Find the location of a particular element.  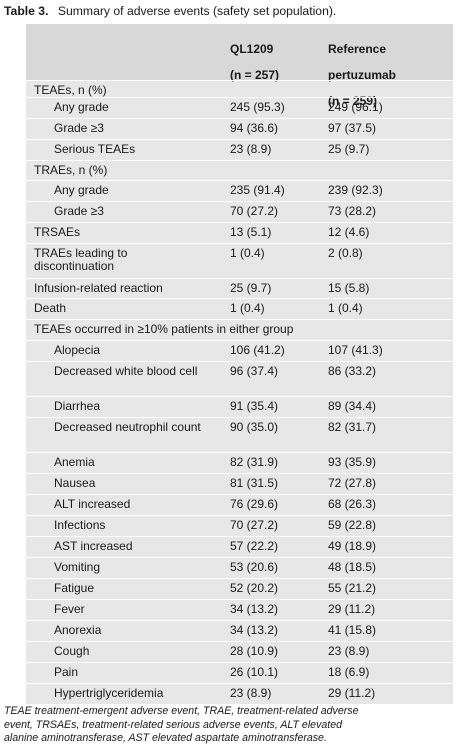

row-label: TEAEs, n (%) is located at coordinates (70, 90).